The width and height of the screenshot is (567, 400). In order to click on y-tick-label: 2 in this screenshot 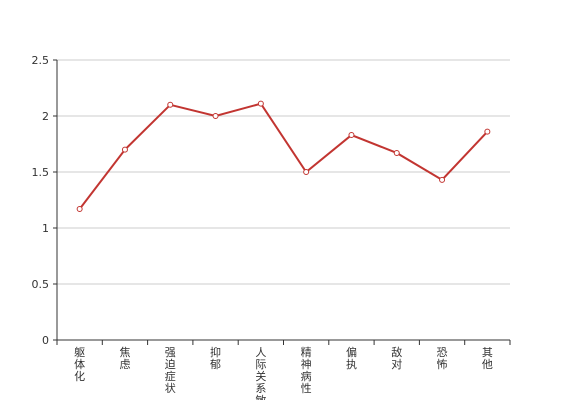, I will do `click(45, 116)`.